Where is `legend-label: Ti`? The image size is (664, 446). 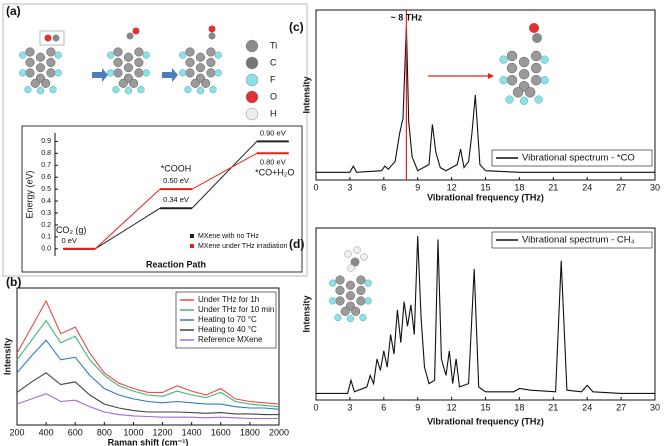
legend-label: Ti is located at coordinates (273, 45).